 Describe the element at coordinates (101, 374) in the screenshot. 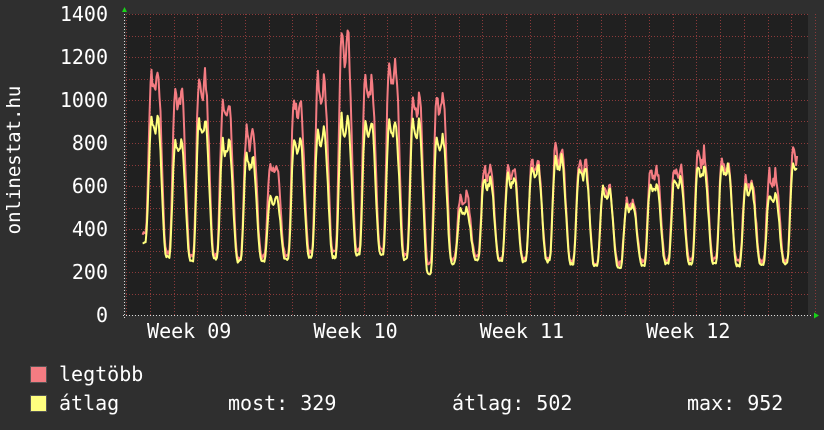

I see `legend-label-legtobb: legtöbb` at that location.